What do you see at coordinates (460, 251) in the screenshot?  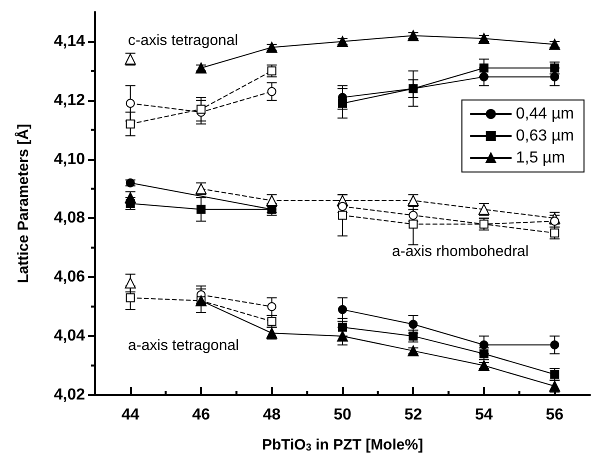 I see `annotation: a-axis rhombohedral` at bounding box center [460, 251].